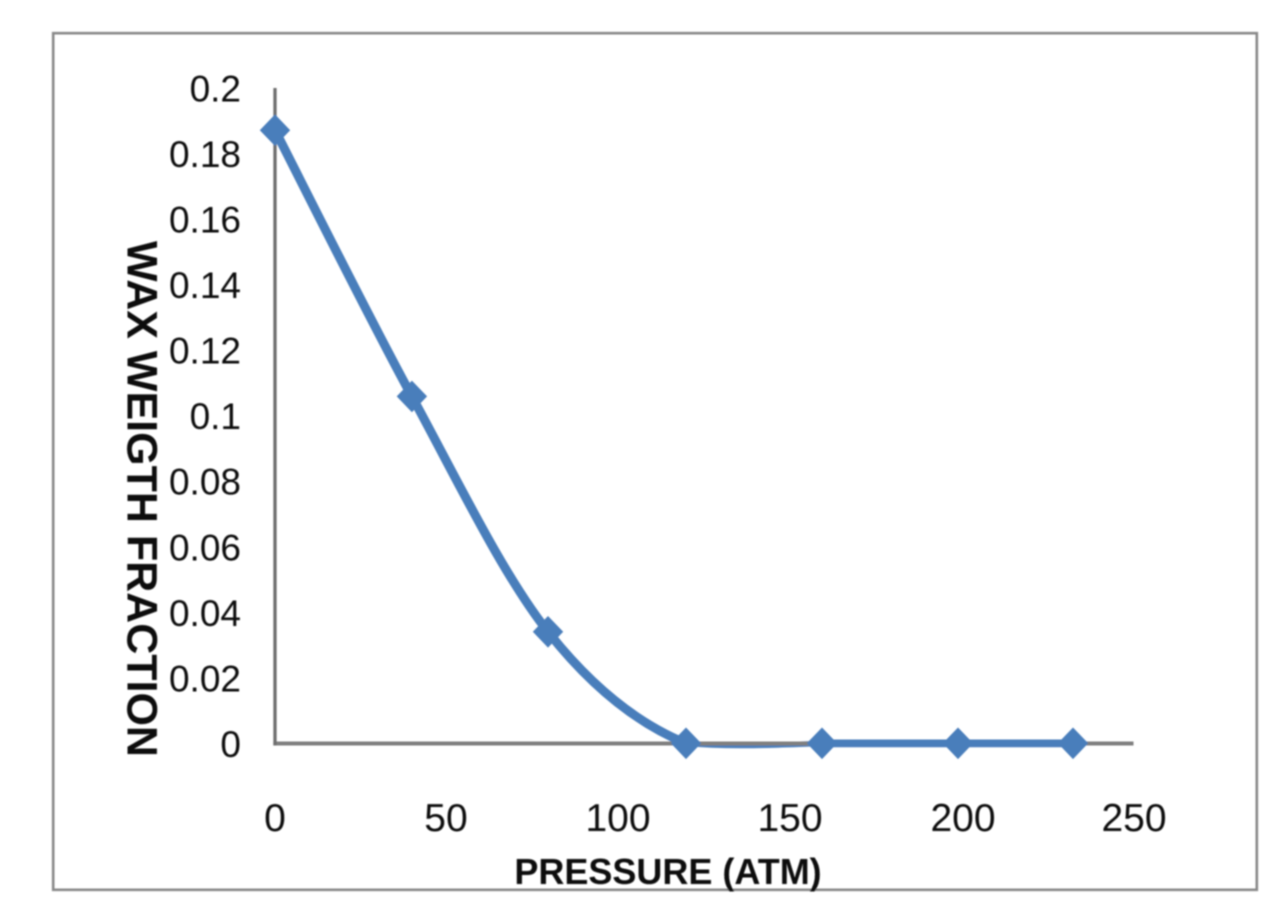  Describe the element at coordinates (667, 871) in the screenshot. I see `svg-text: PRESSURE (ATM)` at that location.